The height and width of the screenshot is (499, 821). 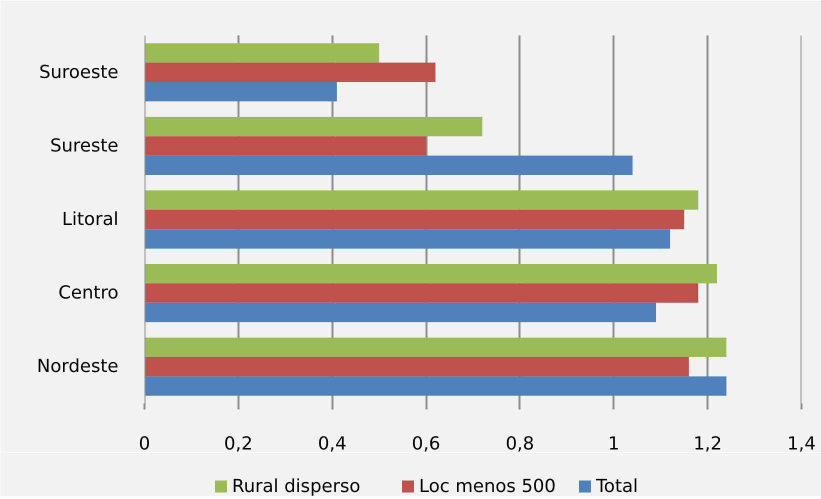 I want to click on legend-label: Loc menos 500, so click(x=487, y=486).